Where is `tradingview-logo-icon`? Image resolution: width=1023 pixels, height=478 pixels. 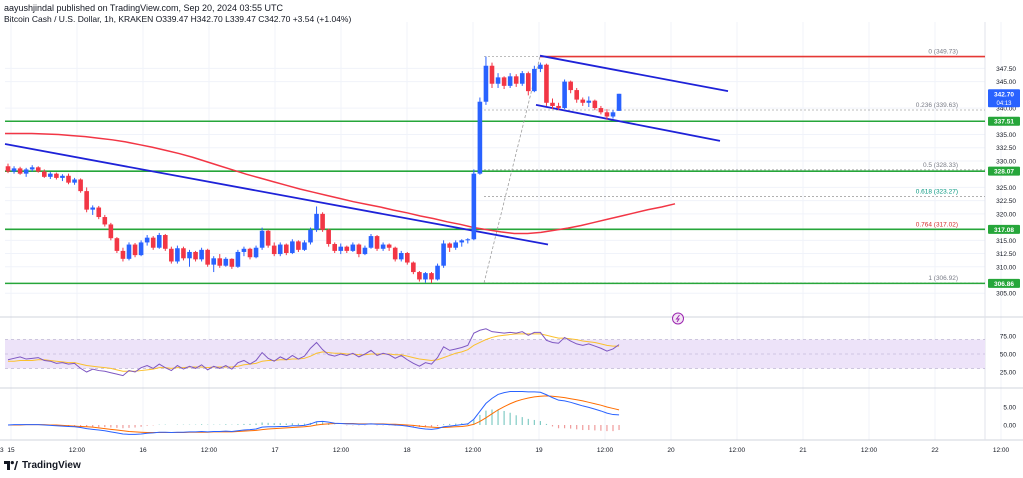 tradingview-logo-icon is located at coordinates (11, 465).